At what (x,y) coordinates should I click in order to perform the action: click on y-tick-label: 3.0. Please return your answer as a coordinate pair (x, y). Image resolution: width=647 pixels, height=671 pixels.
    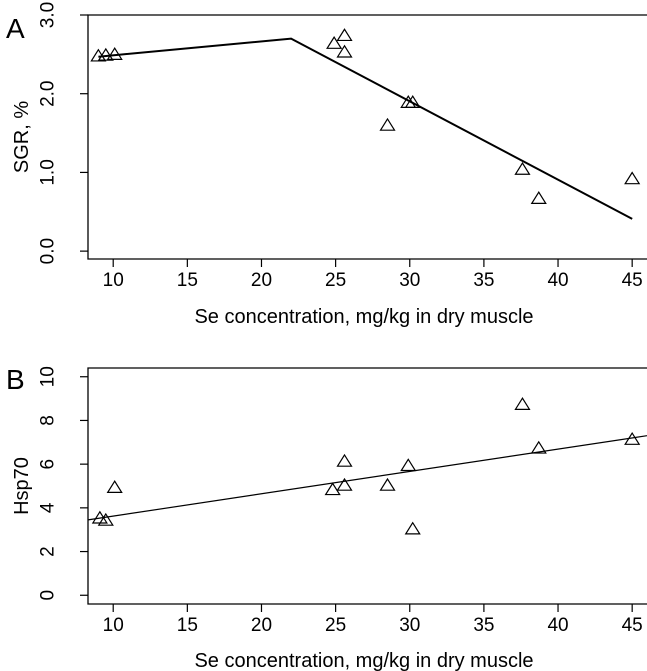
    Looking at the image, I should click on (48, 15).